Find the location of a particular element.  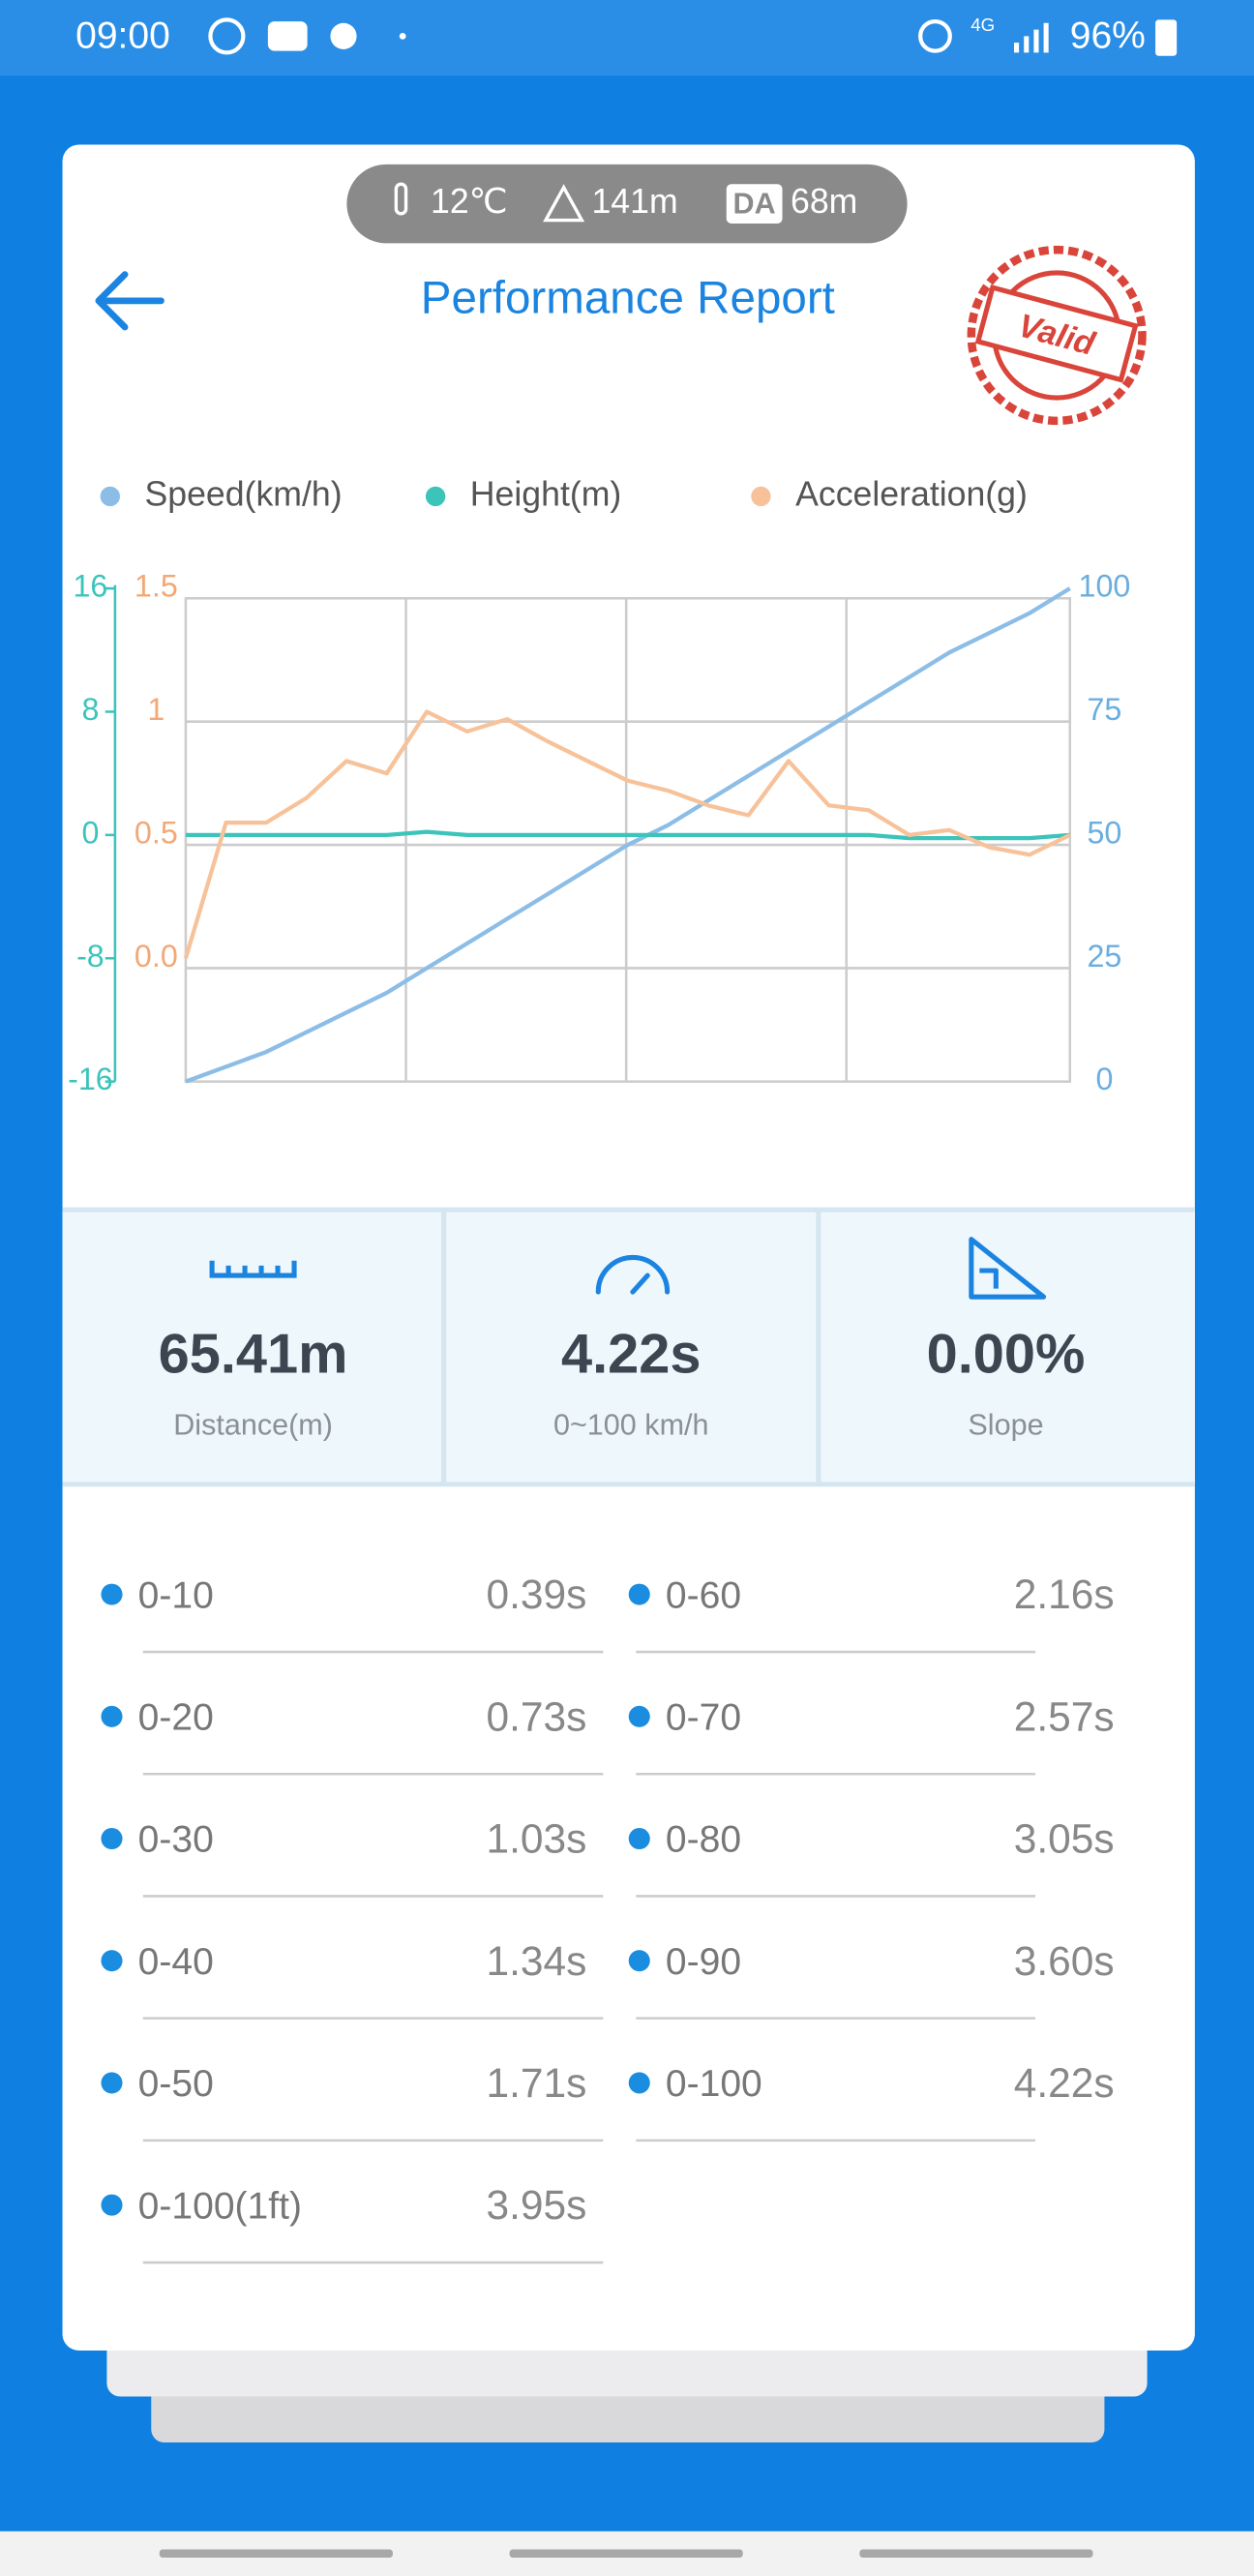

split-time: 0.73s is located at coordinates (537, 1716).